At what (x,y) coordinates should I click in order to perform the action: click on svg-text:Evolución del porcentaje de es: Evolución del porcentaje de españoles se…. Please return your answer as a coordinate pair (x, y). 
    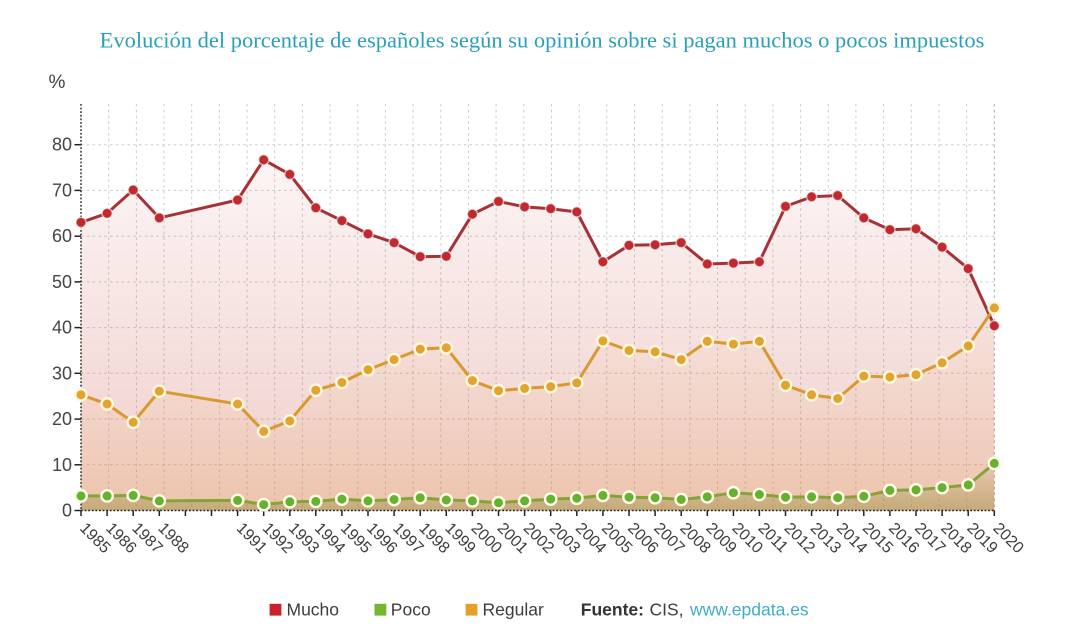
    Looking at the image, I should click on (542, 40).